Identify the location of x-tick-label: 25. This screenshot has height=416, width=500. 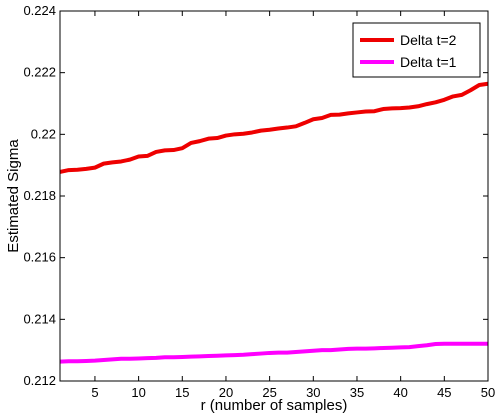
(269, 392).